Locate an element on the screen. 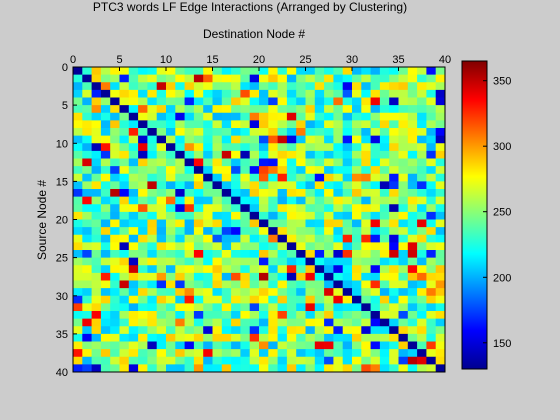 The image size is (560, 420). y-tick-label: 25 is located at coordinates (62, 259).